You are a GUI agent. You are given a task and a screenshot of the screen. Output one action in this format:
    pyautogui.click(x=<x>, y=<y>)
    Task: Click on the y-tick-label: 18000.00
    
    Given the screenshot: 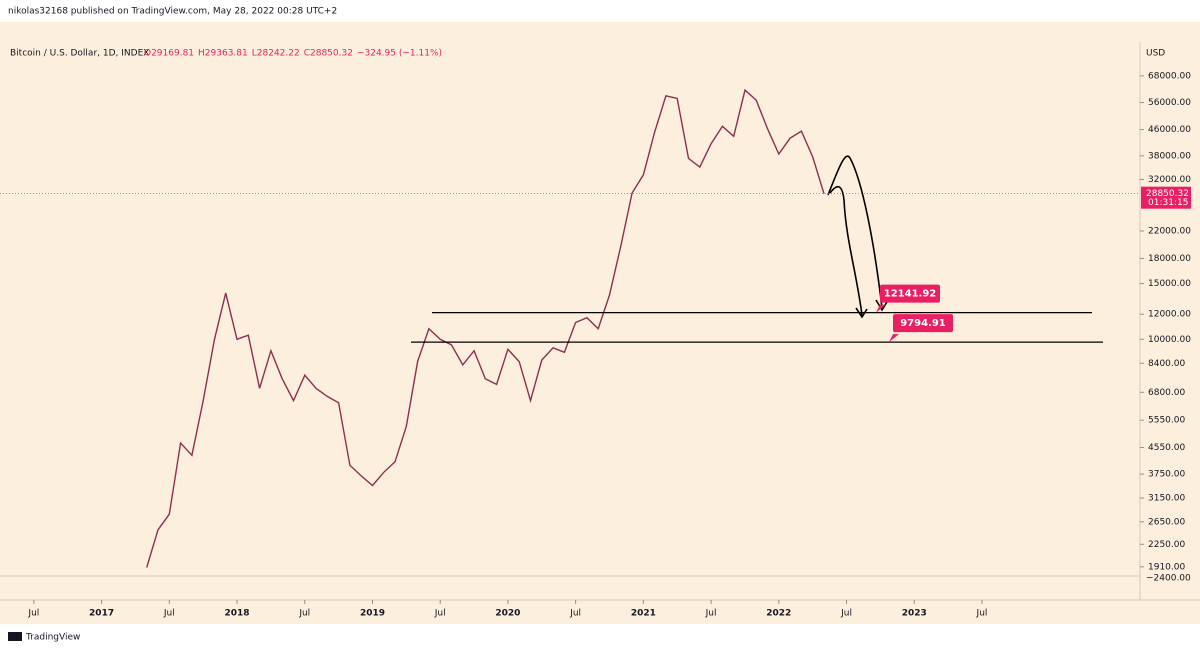 What is the action you would take?
    pyautogui.click(x=1169, y=259)
    